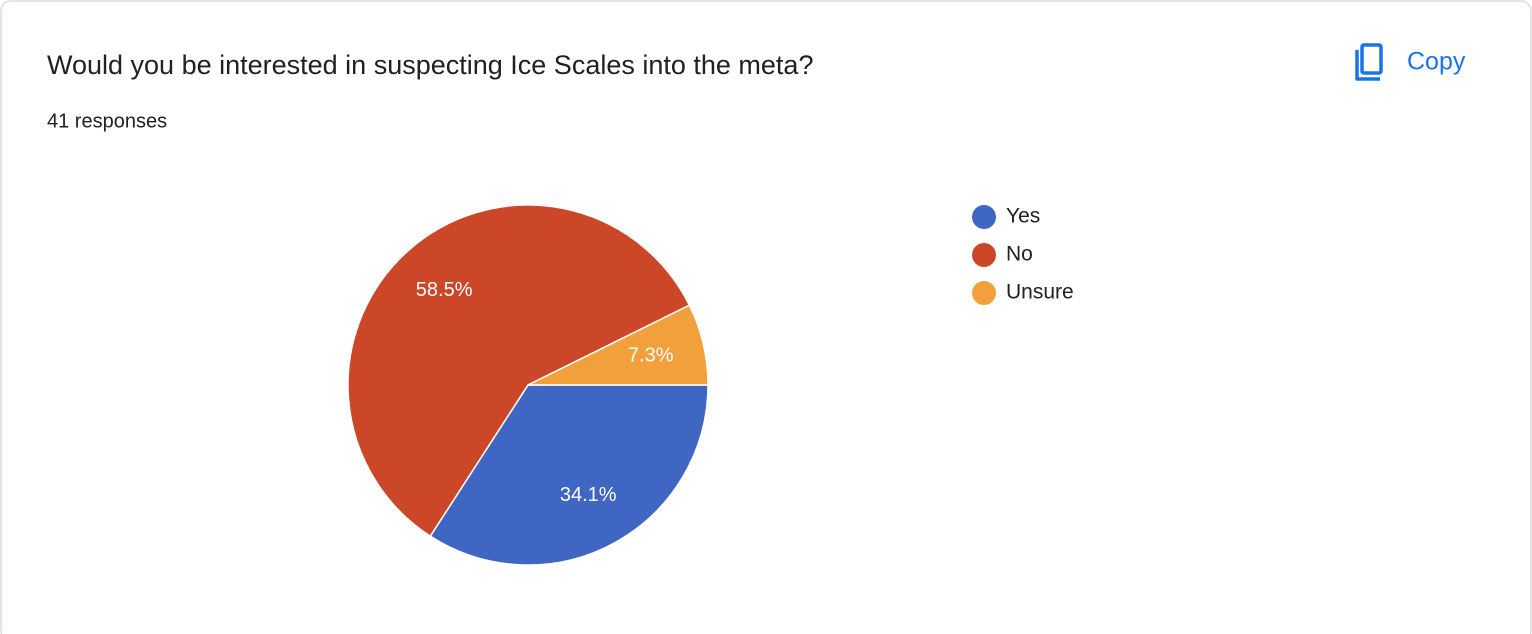  I want to click on legend-label: Unsure, so click(1040, 292).